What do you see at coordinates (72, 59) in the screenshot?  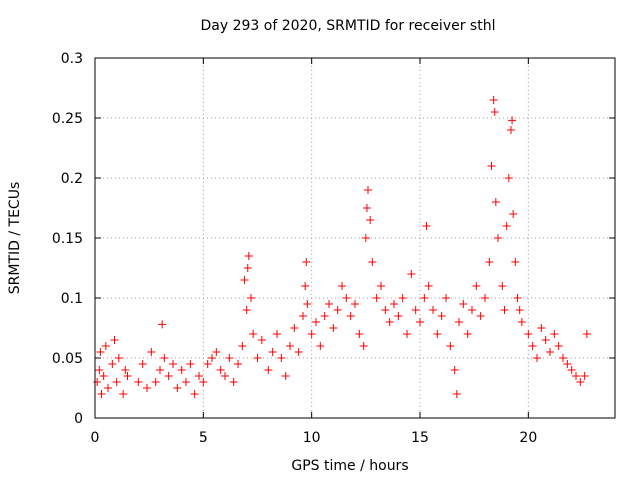 I see `y-tick-label: 0.3` at bounding box center [72, 59].